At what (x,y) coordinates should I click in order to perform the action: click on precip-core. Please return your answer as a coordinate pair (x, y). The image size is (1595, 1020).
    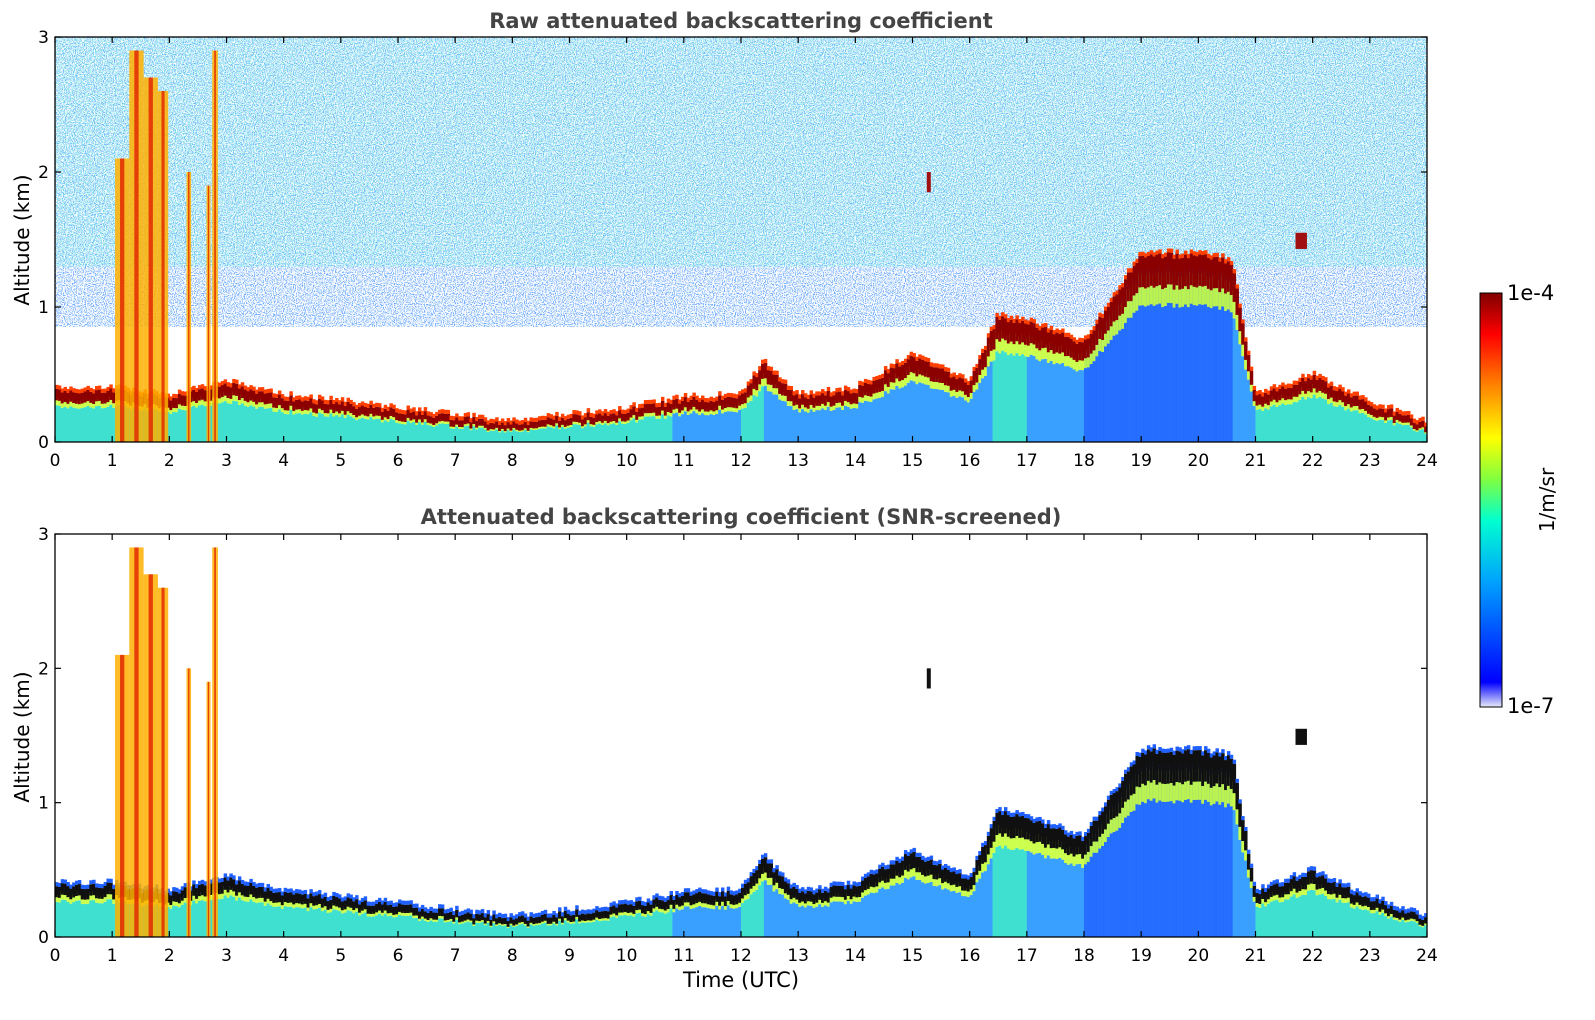
    Looking at the image, I should click on (208, 809).